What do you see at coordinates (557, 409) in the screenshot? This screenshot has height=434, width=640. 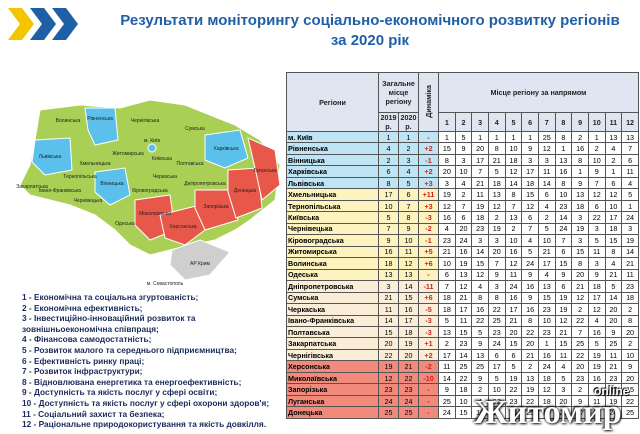 I see `watermark: Житомир online` at bounding box center [557, 409].